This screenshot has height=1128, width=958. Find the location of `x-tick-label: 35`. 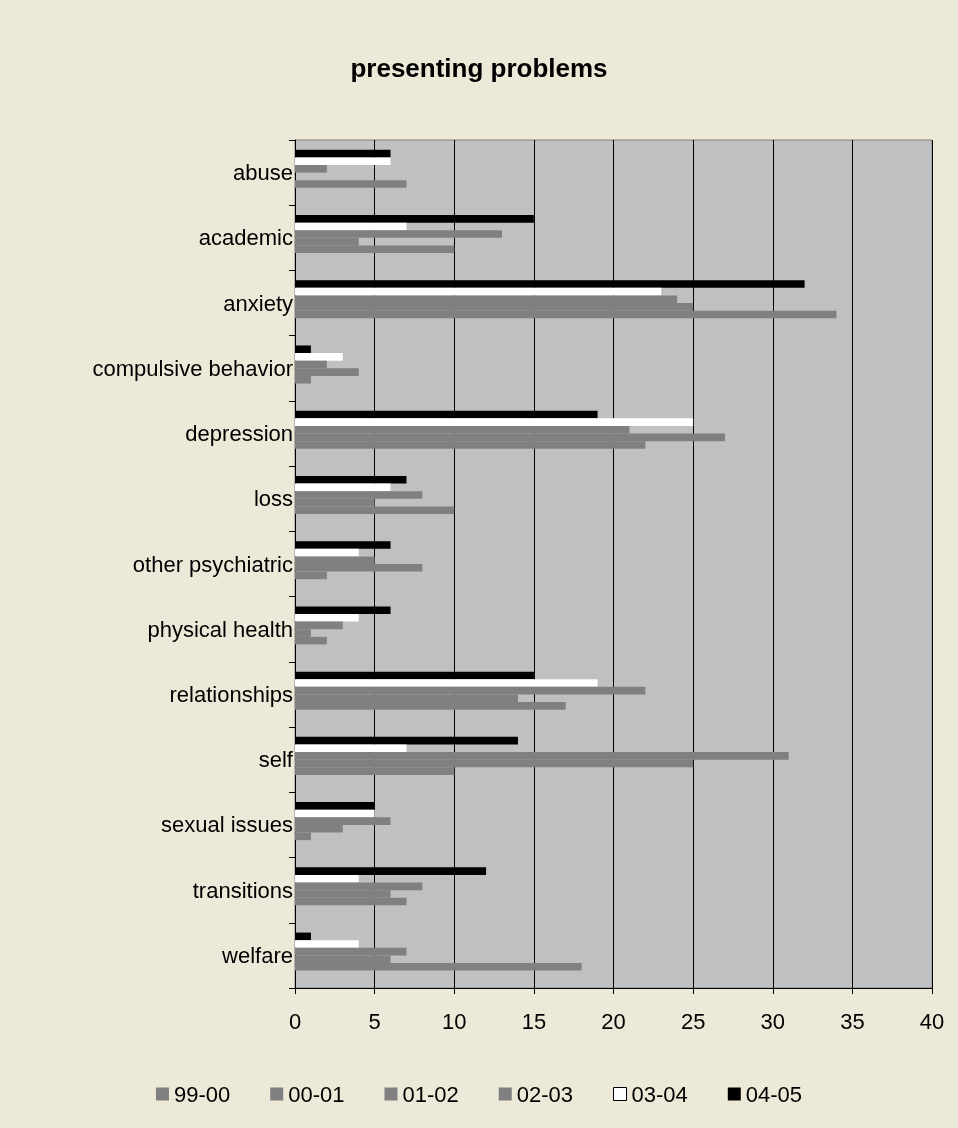

x-tick-label: 35 is located at coordinates (852, 1021).